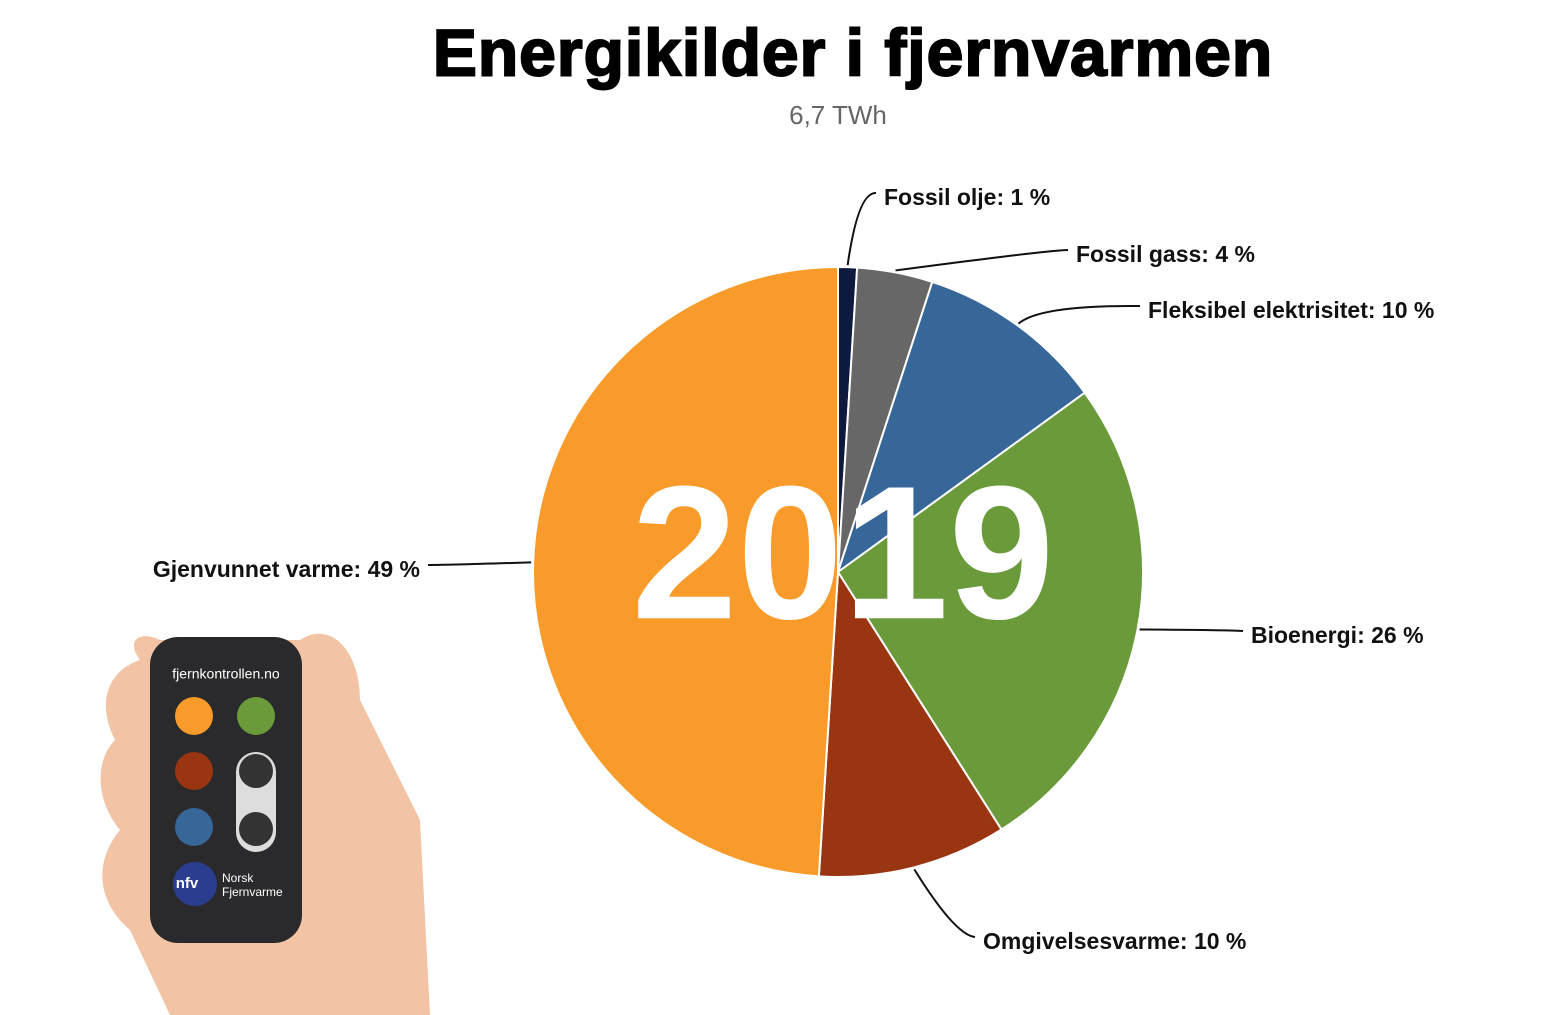 The image size is (1568, 1015). What do you see at coordinates (238, 878) in the screenshot?
I see `logo-text: Norsk` at bounding box center [238, 878].